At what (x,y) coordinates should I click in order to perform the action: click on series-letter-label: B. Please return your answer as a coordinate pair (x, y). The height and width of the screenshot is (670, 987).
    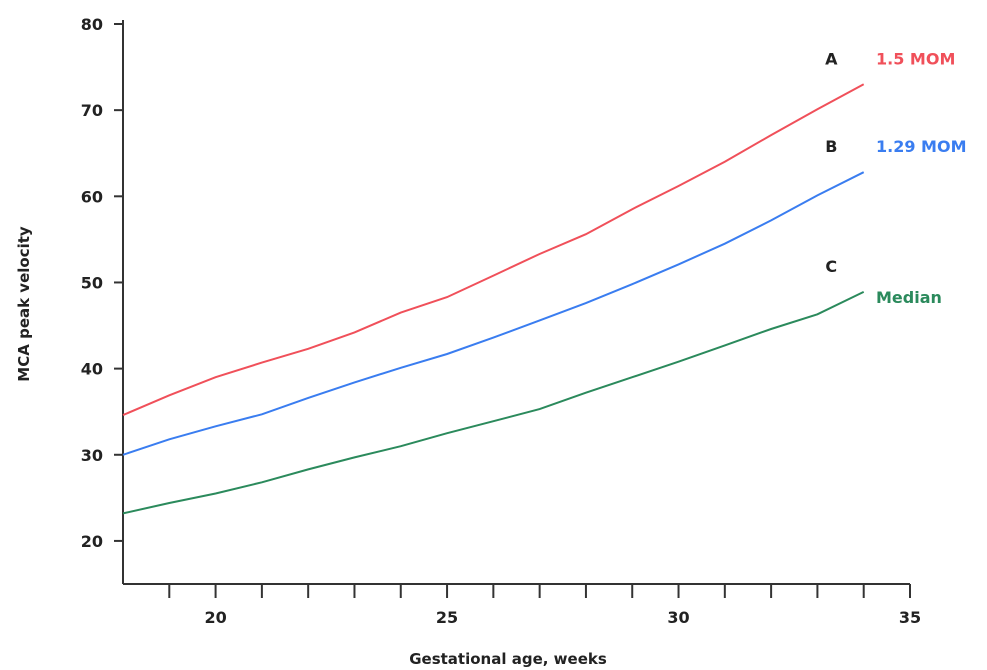
    Looking at the image, I should click on (831, 146).